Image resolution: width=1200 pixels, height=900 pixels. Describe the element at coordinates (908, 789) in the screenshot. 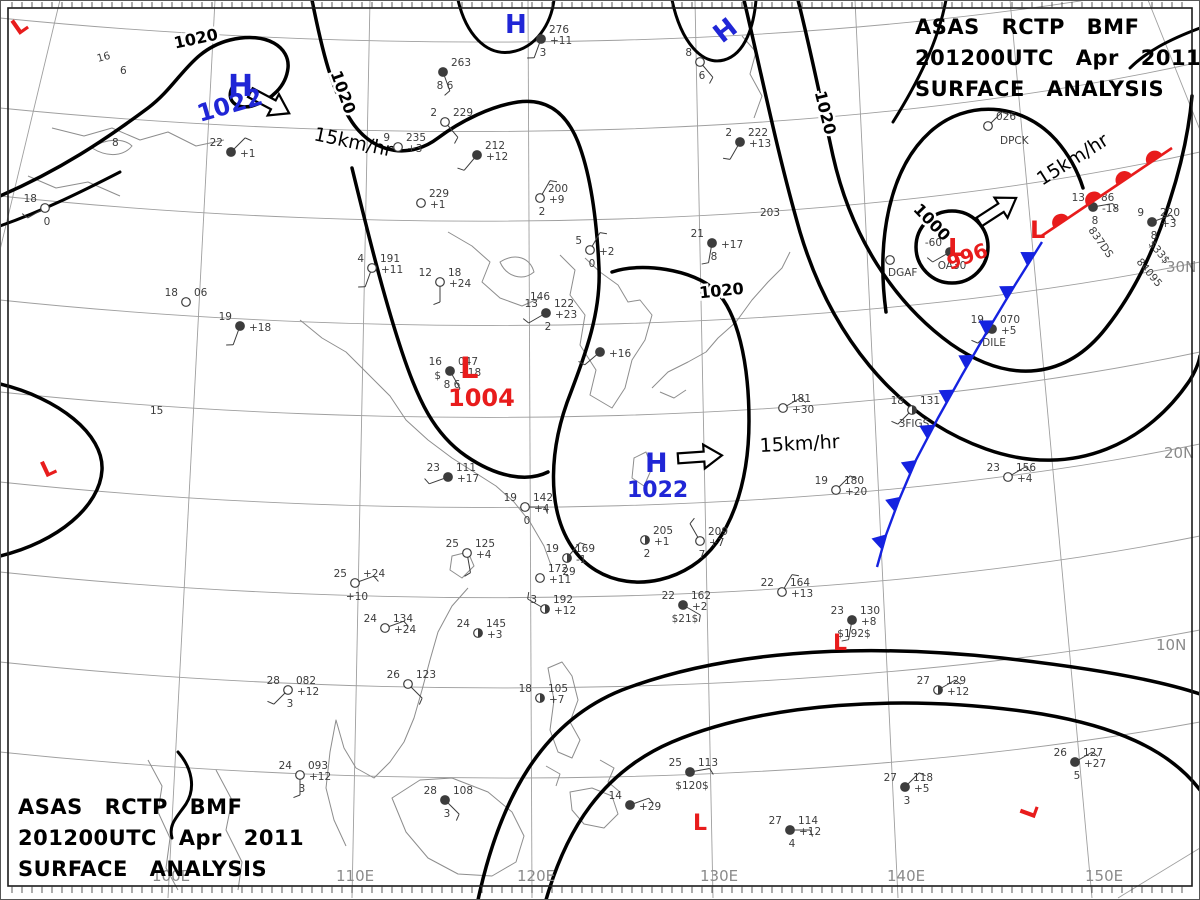

I see `station-plot: 27 118+53` at that location.